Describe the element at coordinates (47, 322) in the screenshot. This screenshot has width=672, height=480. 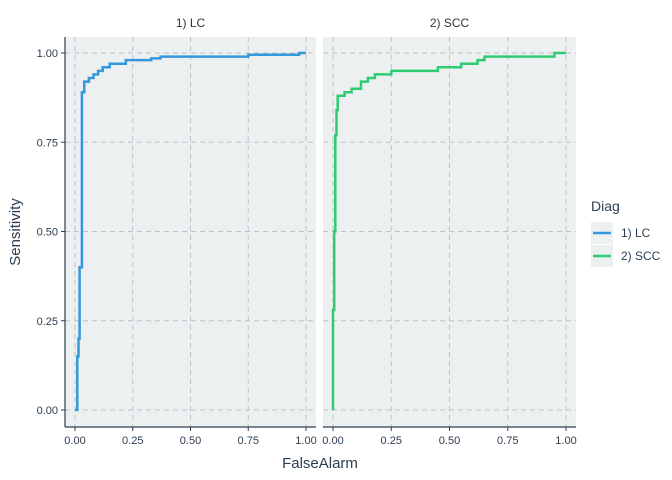
I see `y-tick-label: 0.25` at that location.